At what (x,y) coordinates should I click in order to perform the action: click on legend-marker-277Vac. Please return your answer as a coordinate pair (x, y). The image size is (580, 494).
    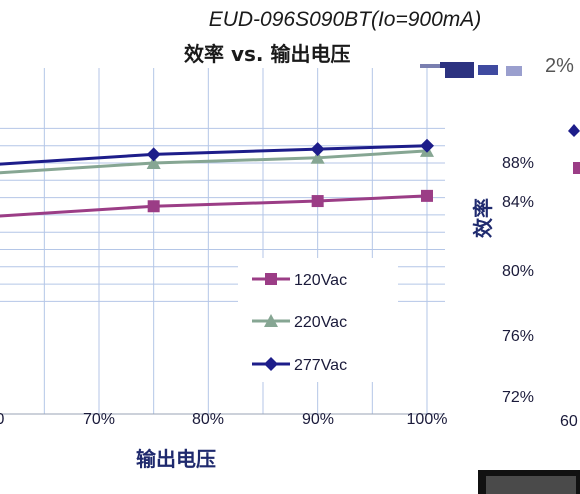
    Looking at the image, I should click on (271, 364).